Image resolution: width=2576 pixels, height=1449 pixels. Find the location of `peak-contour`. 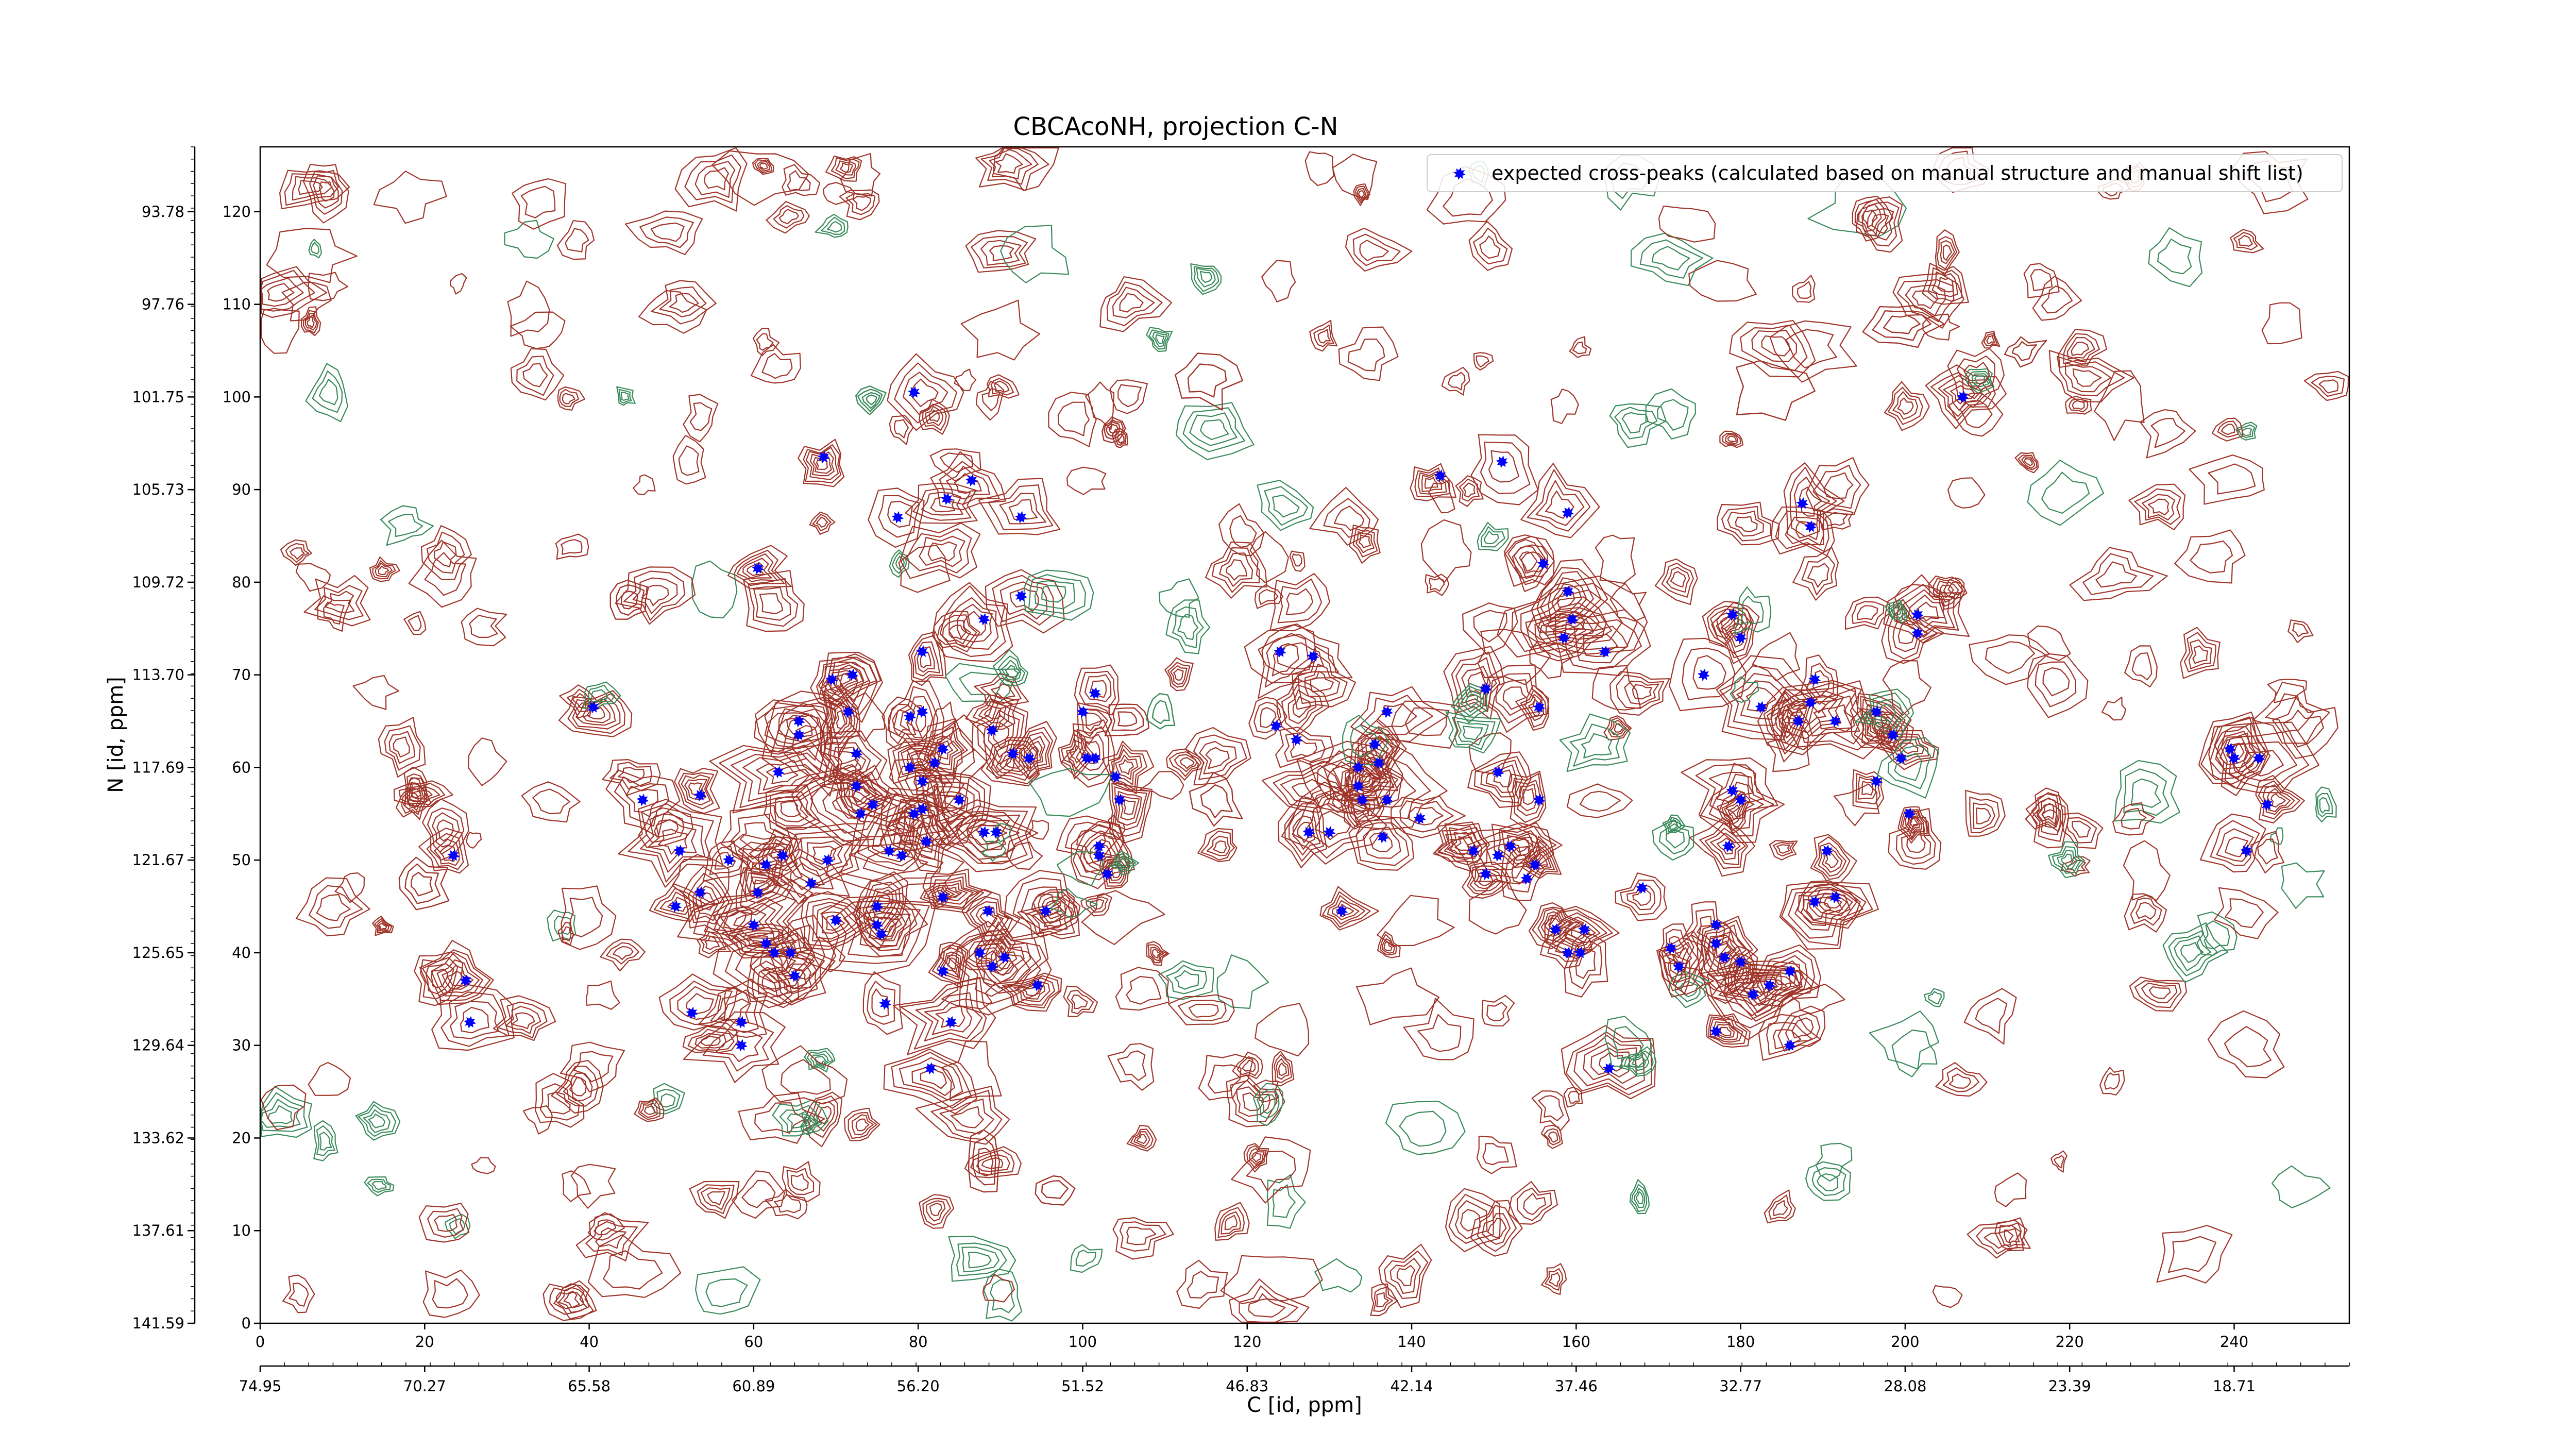

peak-contour is located at coordinates (1095, 723).